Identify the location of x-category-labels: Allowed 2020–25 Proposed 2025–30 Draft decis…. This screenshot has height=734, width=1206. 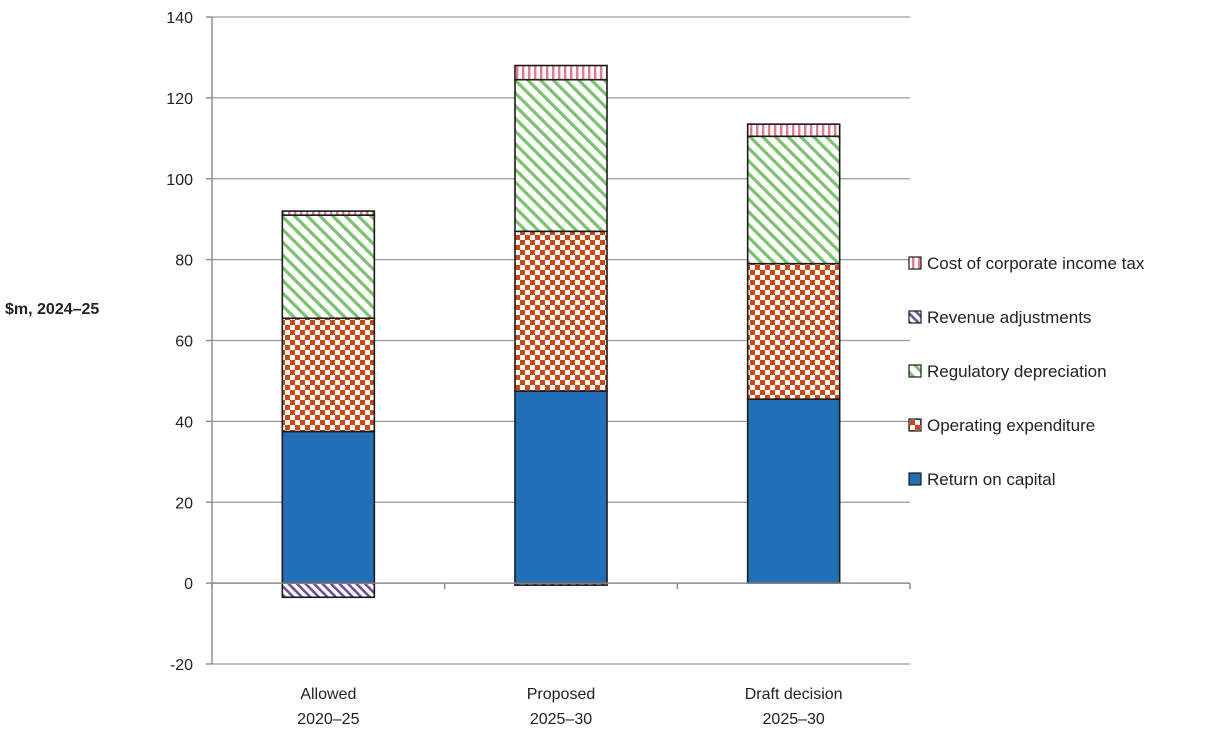
(569, 707).